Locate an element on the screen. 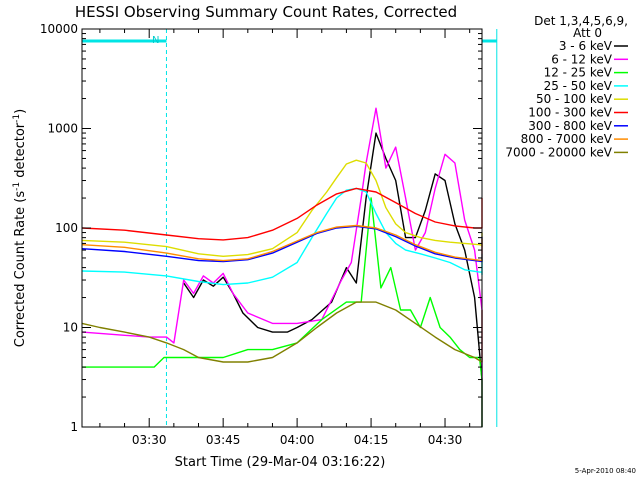  y-axis-label: Corrected Count Rate (s-1 detector-1) is located at coordinates (20, 228).